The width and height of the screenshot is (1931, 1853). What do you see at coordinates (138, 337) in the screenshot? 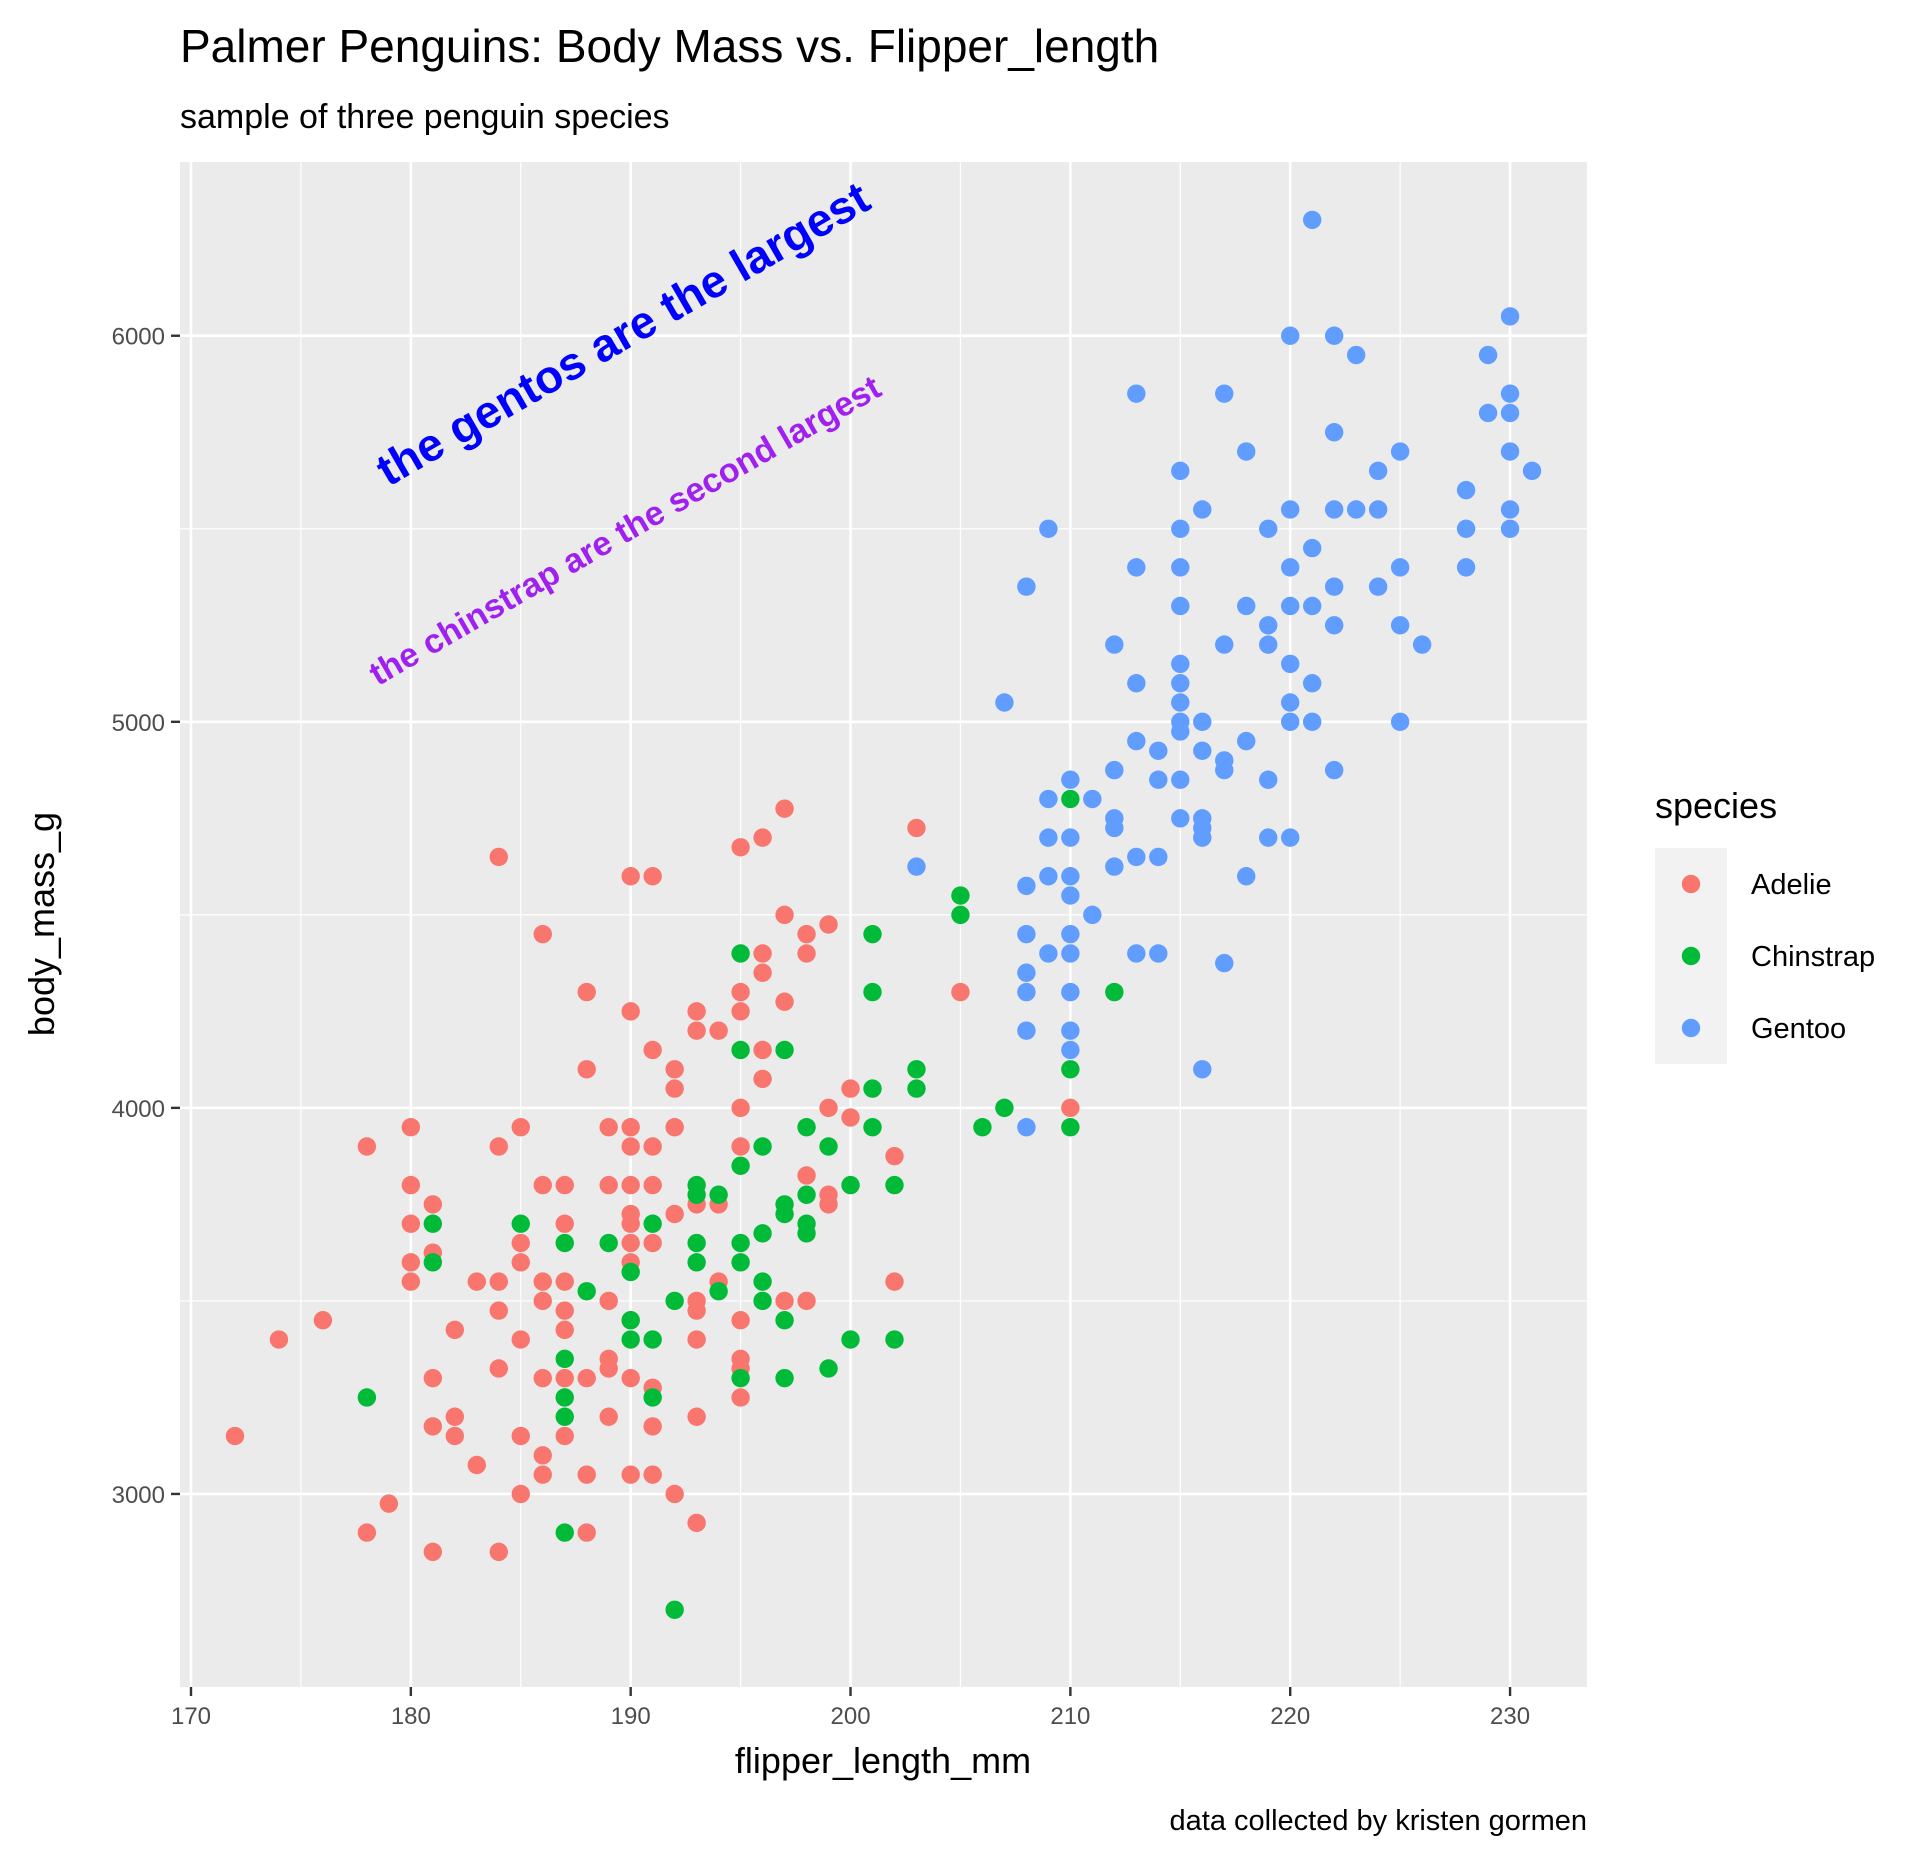
I see `y-tick-label: 6000` at bounding box center [138, 337].